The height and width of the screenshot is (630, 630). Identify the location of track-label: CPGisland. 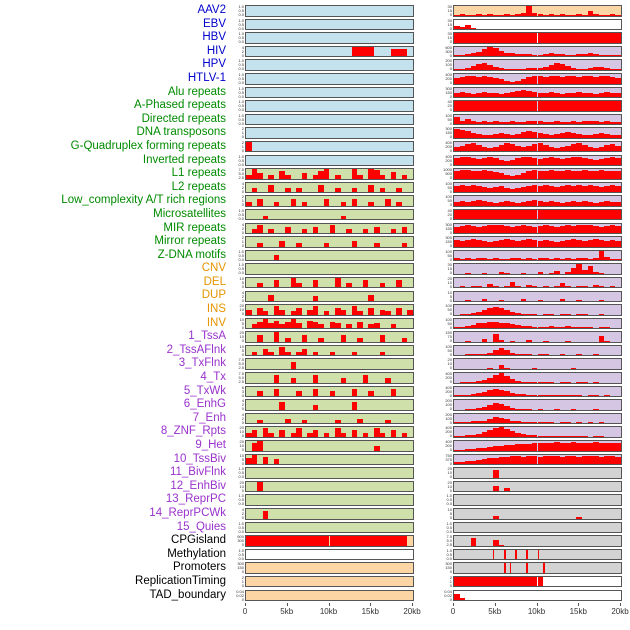
(198, 540).